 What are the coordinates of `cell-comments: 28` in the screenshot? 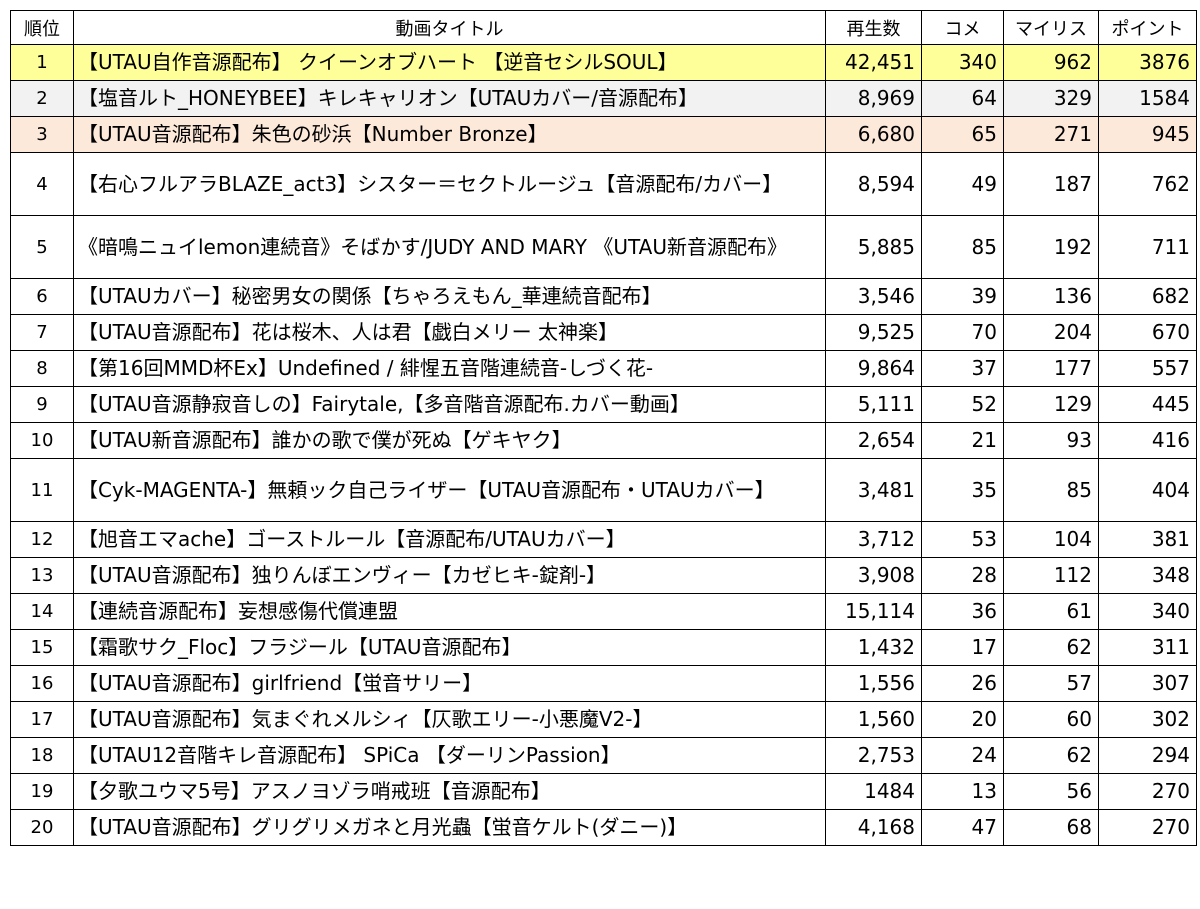 It's located at (962, 575).